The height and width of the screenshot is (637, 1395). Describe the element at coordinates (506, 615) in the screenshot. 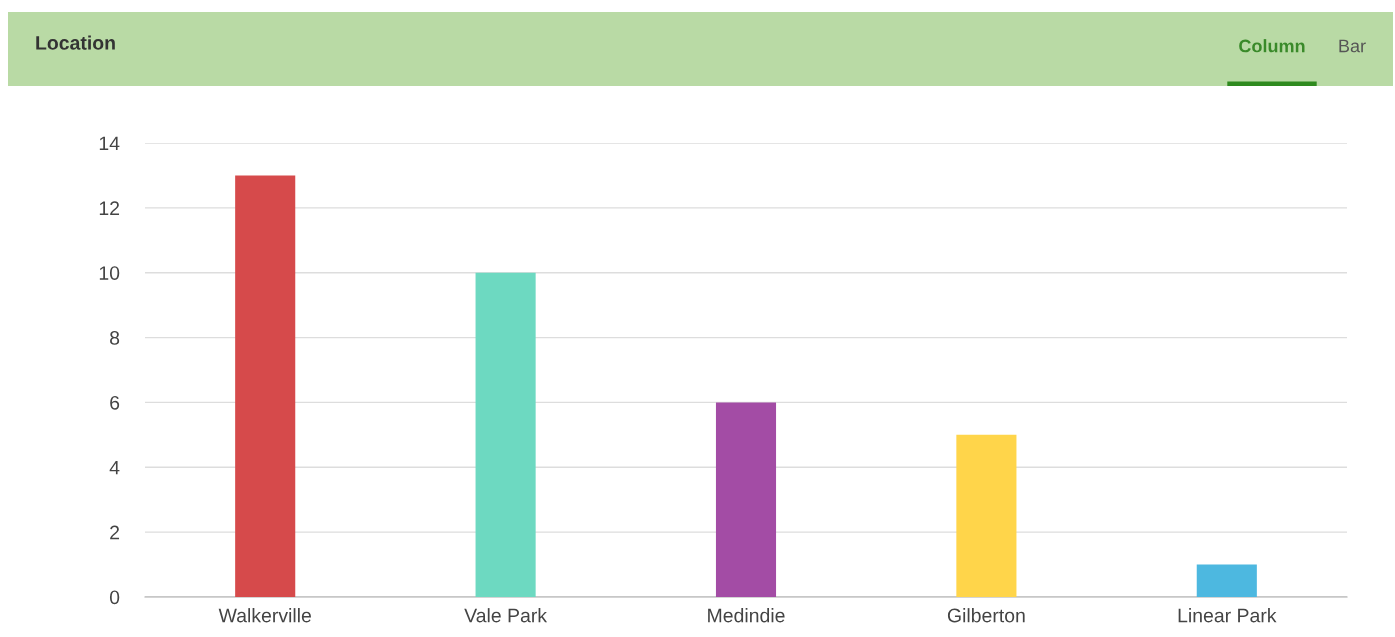

I see `x-tick-label: Vale Park` at that location.